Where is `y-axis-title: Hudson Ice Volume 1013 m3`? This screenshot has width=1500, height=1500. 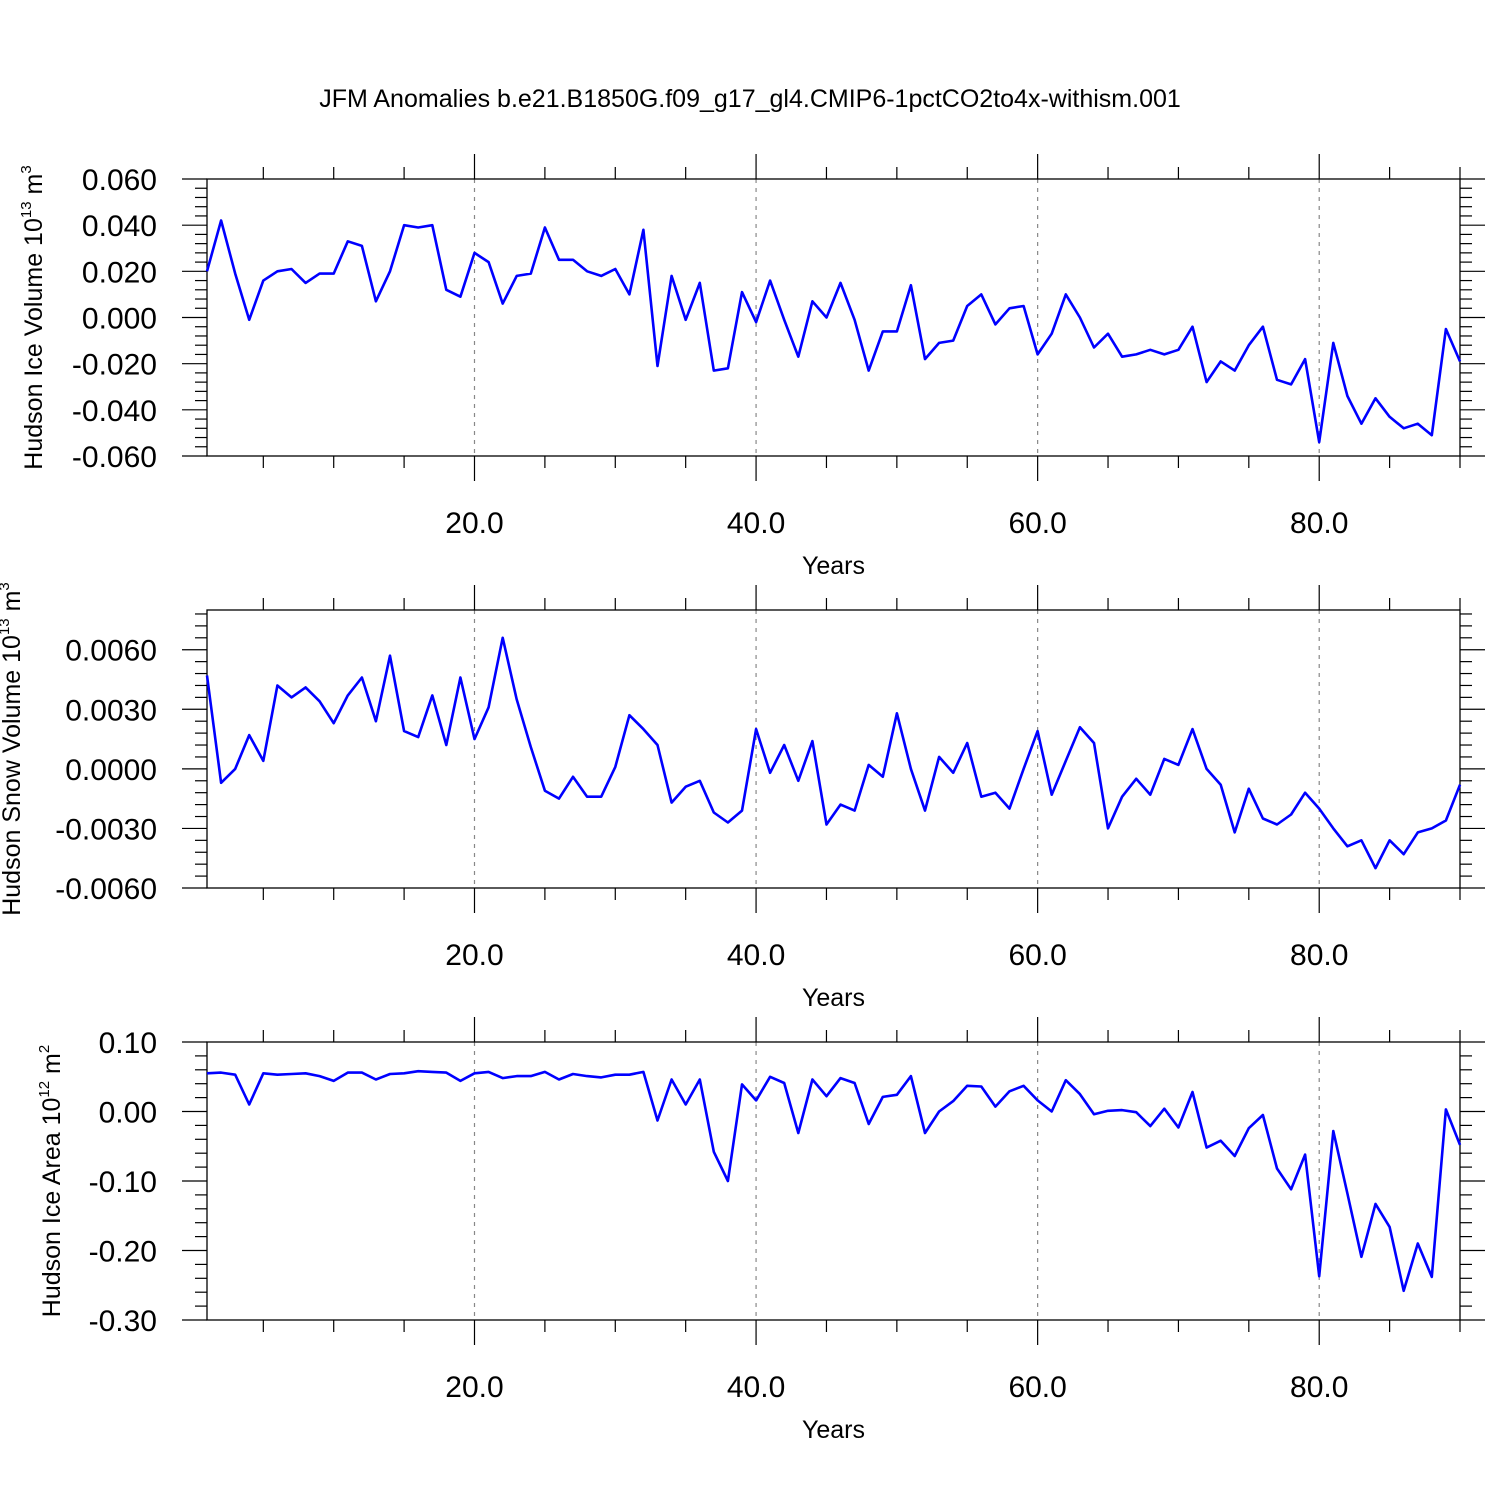 y-axis-title: Hudson Ice Volume 1013 m3 is located at coordinates (33, 317).